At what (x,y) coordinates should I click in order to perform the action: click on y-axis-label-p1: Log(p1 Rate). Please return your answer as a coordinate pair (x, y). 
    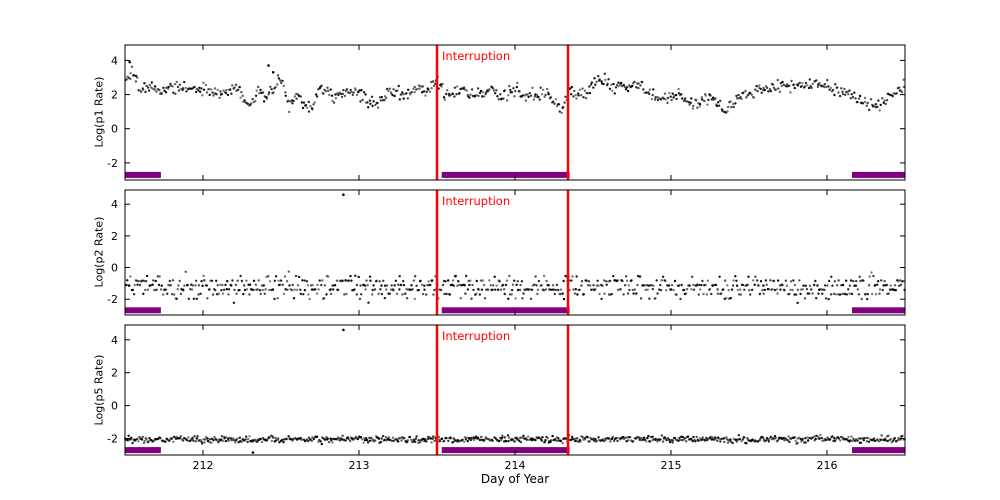
    Looking at the image, I should click on (99, 112).